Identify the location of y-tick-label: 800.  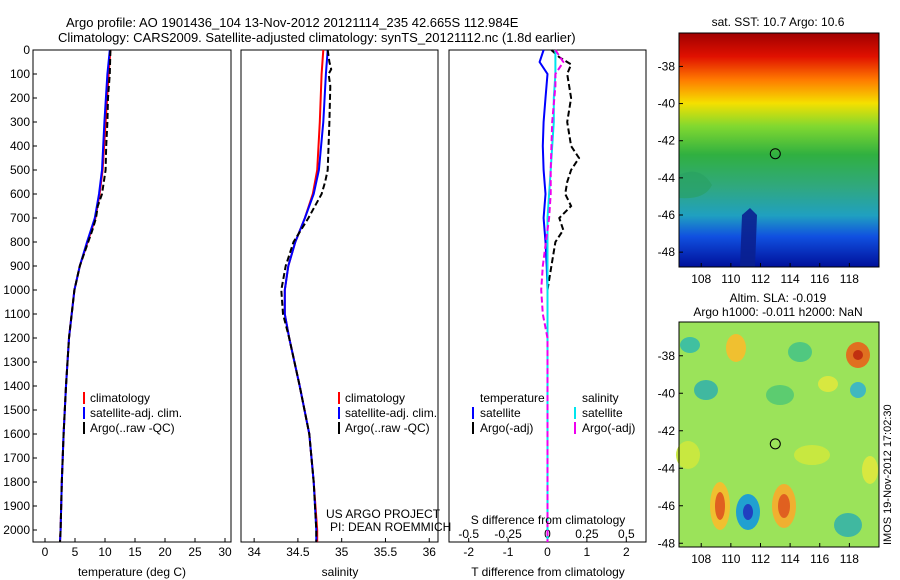
(20, 242).